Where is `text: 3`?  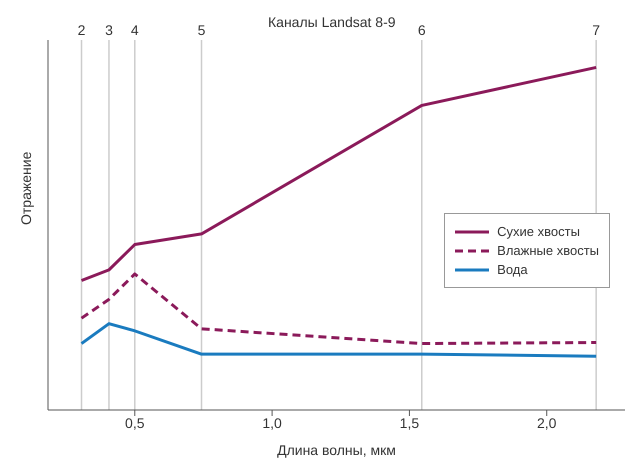
text: 3 is located at coordinates (109, 30).